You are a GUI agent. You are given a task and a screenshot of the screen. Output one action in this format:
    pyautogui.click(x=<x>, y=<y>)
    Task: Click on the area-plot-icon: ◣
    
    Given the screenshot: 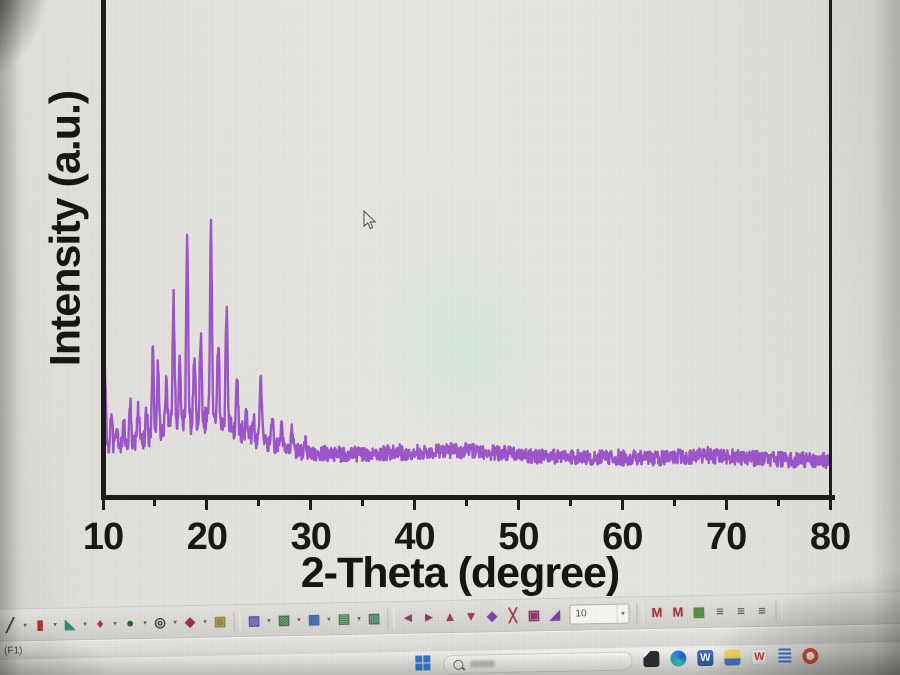 What is the action you would take?
    pyautogui.click(x=70, y=623)
    